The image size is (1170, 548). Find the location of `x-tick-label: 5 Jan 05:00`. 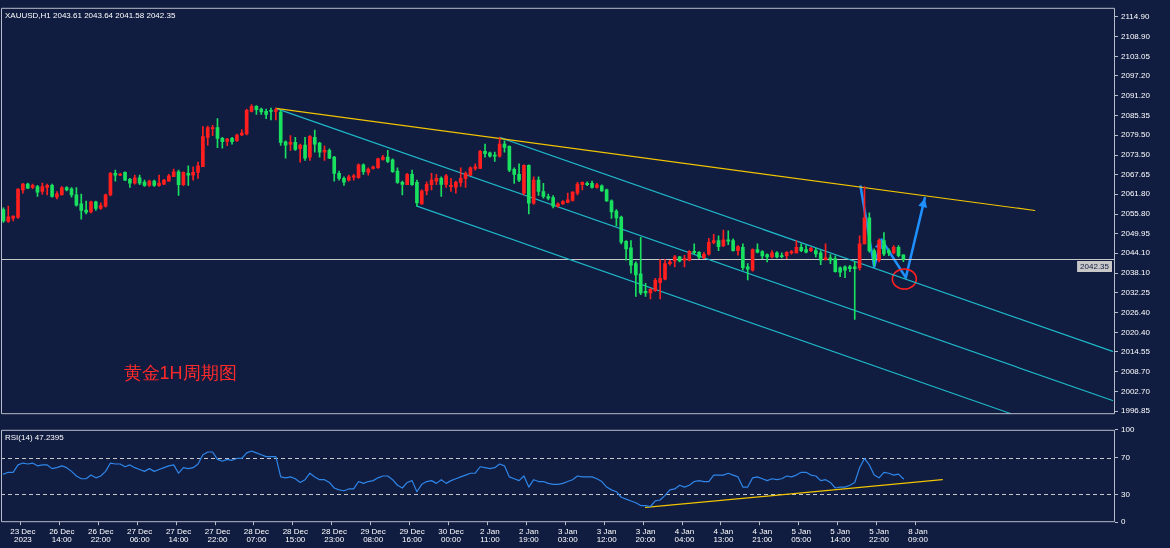

x-tick-label: 5 Jan 05:00 is located at coordinates (801, 535).